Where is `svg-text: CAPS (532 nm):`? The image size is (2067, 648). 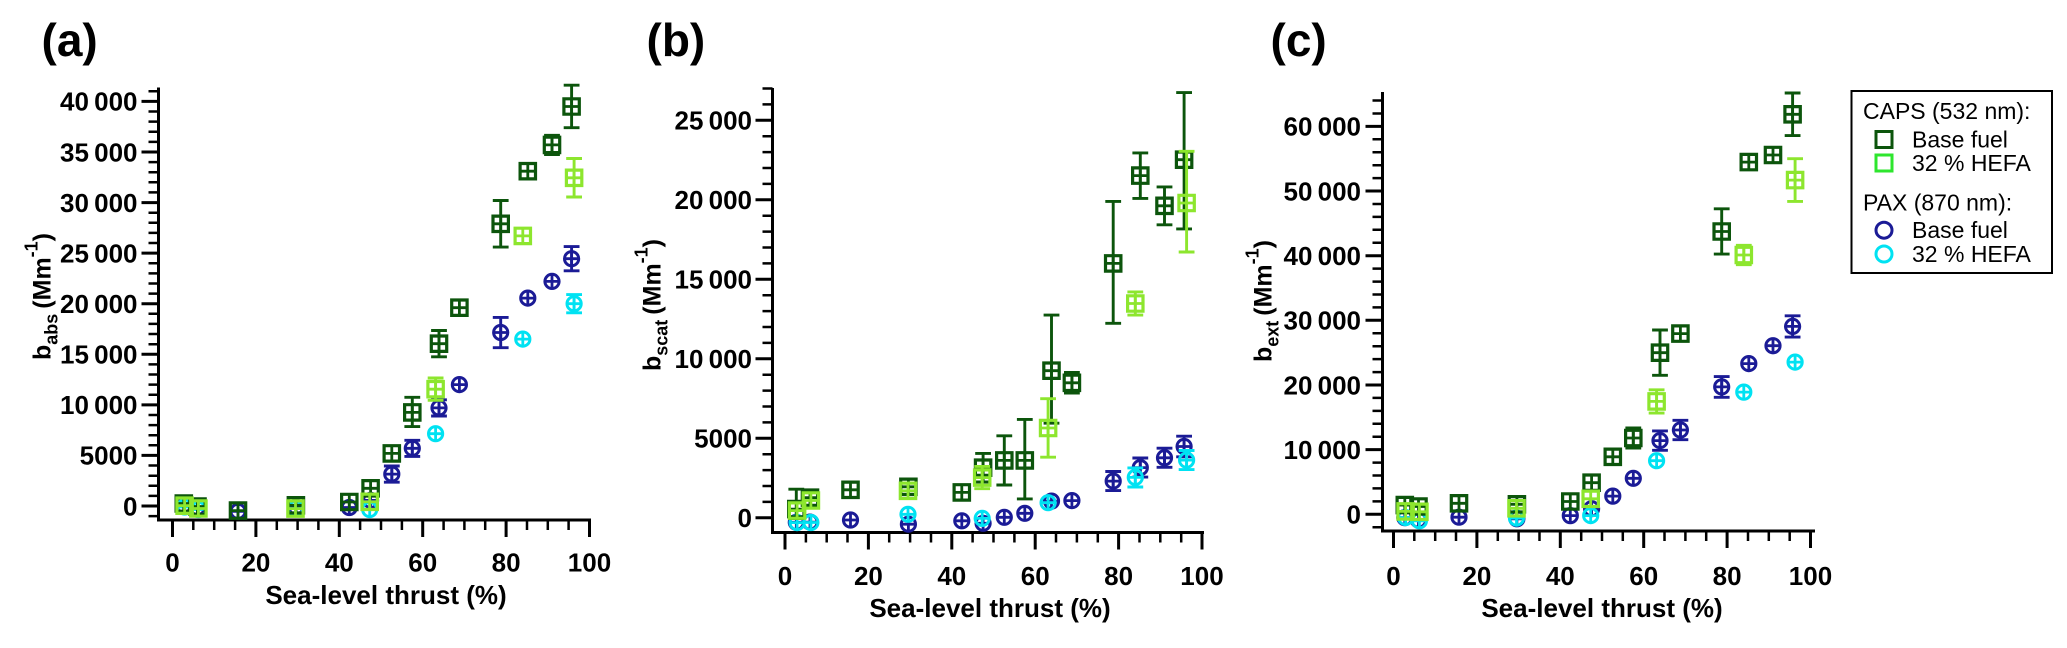
svg-text: CAPS (532 nm): is located at coordinates (1946, 111).